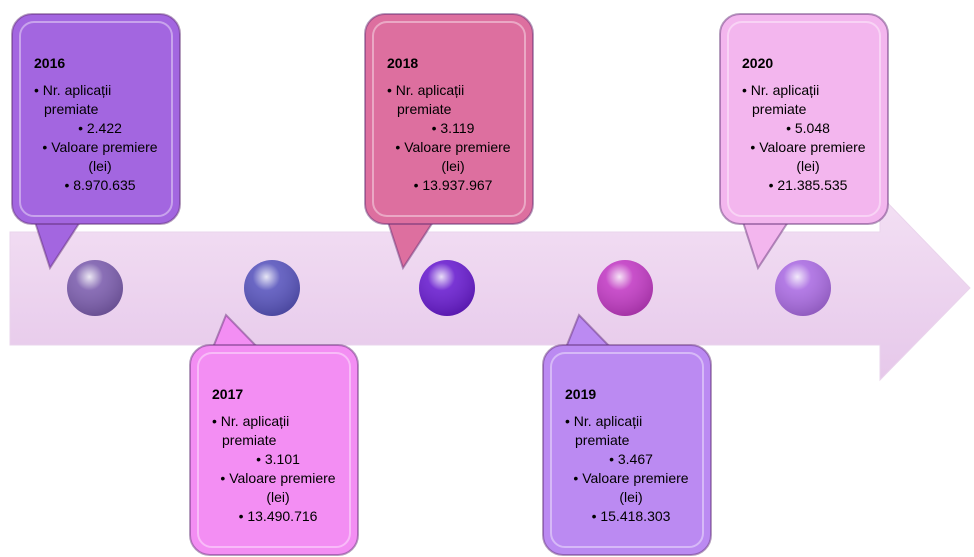 This screenshot has height=557, width=974. I want to click on value: 3.119, so click(453, 128).